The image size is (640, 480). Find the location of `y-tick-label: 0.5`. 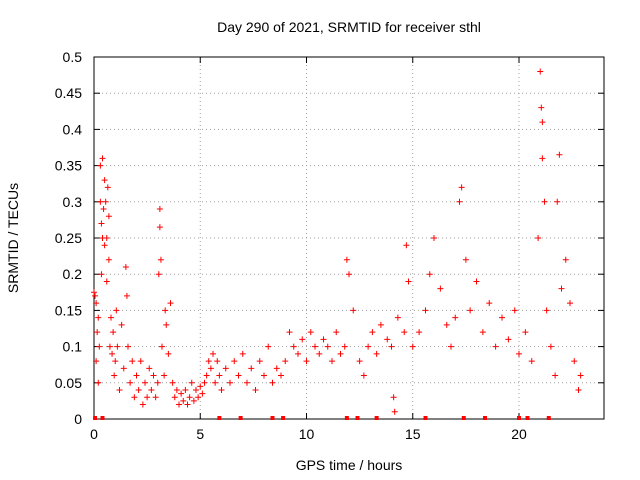

y-tick-label: 0.5 is located at coordinates (73, 57).